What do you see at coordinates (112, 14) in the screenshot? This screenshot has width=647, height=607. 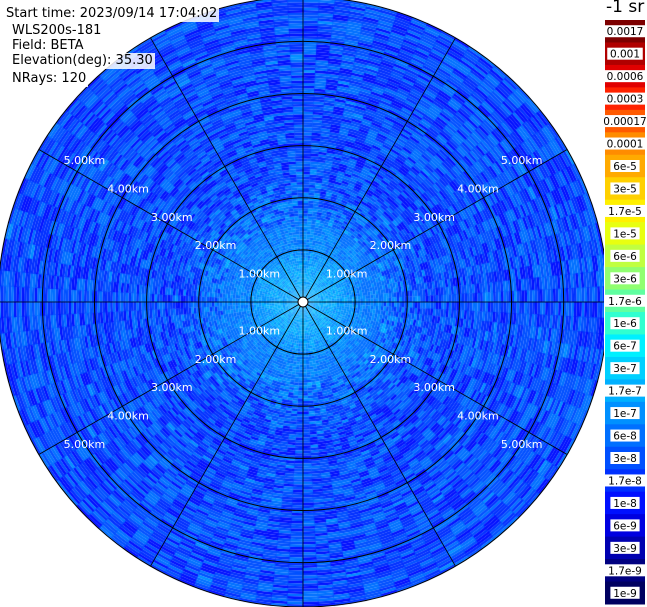 I see `start-time-label: Start time: 2023/09/14 17:04:02` at bounding box center [112, 14].